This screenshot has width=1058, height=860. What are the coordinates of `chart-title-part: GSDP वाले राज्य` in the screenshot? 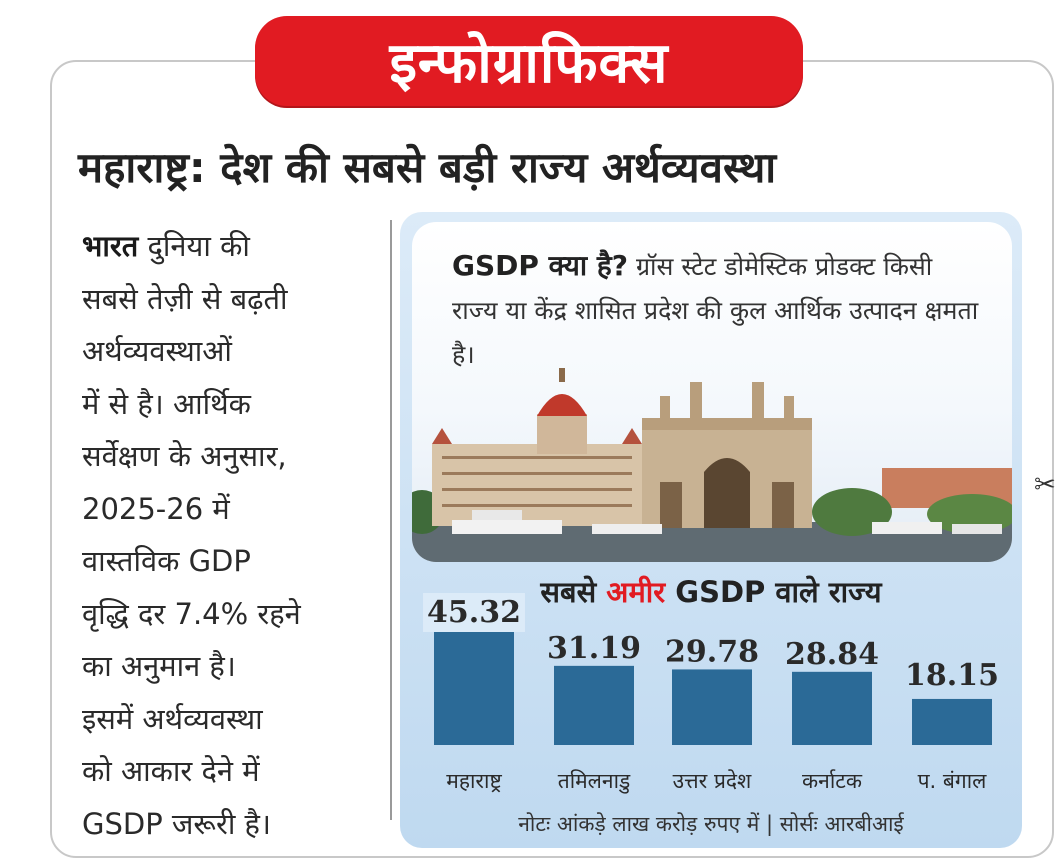 It's located at (773, 592).